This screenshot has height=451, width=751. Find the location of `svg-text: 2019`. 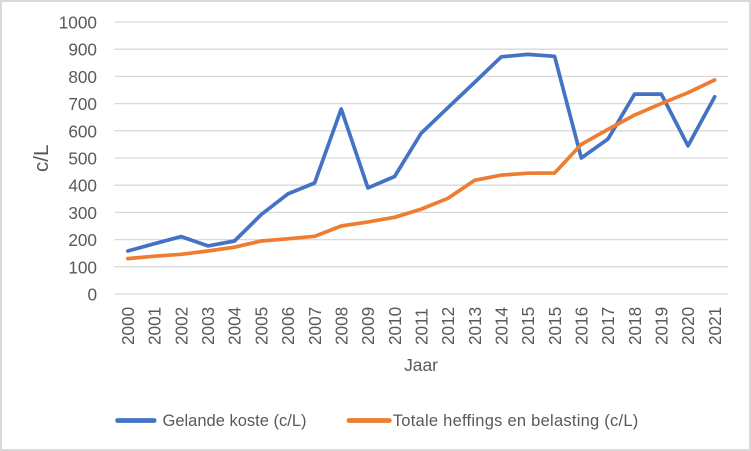

svg-text: 2019 is located at coordinates (662, 326).